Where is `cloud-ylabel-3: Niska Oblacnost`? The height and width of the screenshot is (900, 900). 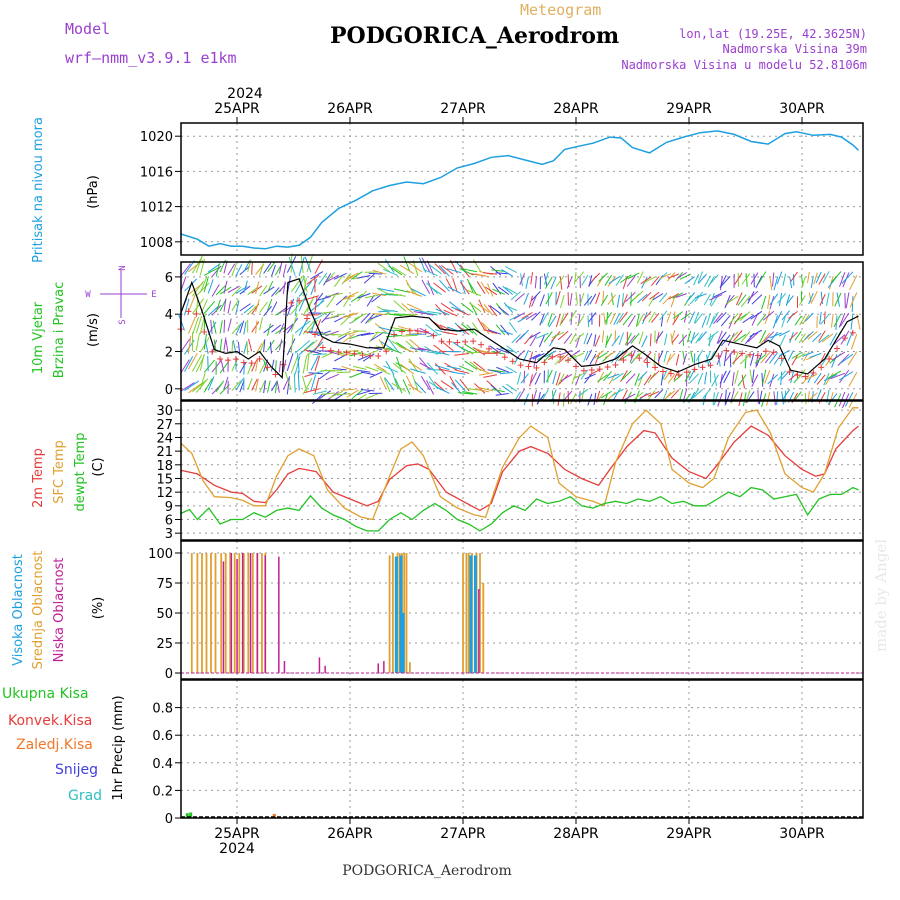 cloud-ylabel-3: Niska Oblacnost is located at coordinates (59, 610).